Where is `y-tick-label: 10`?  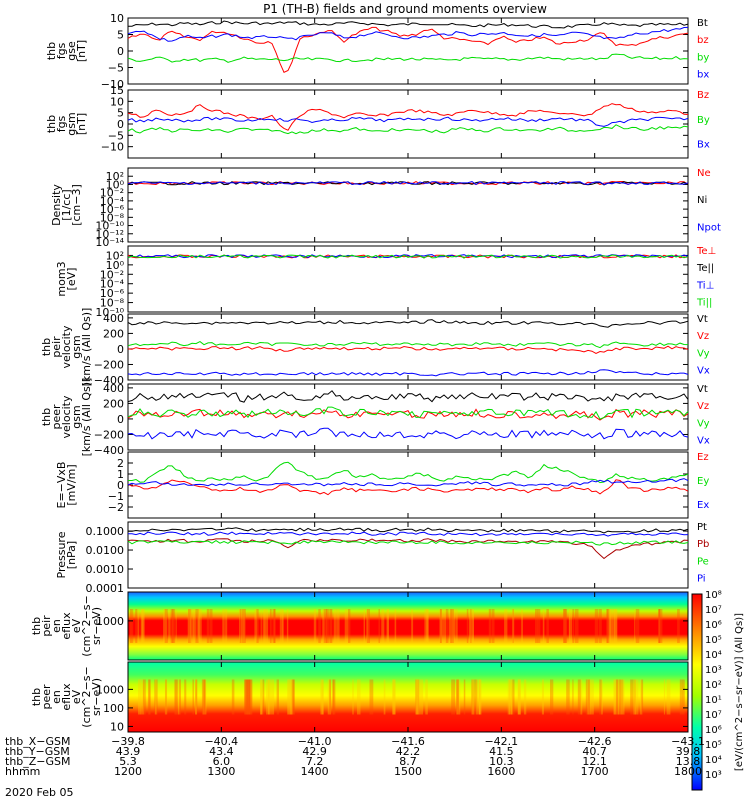 y-tick-label: 10 is located at coordinates (117, 18).